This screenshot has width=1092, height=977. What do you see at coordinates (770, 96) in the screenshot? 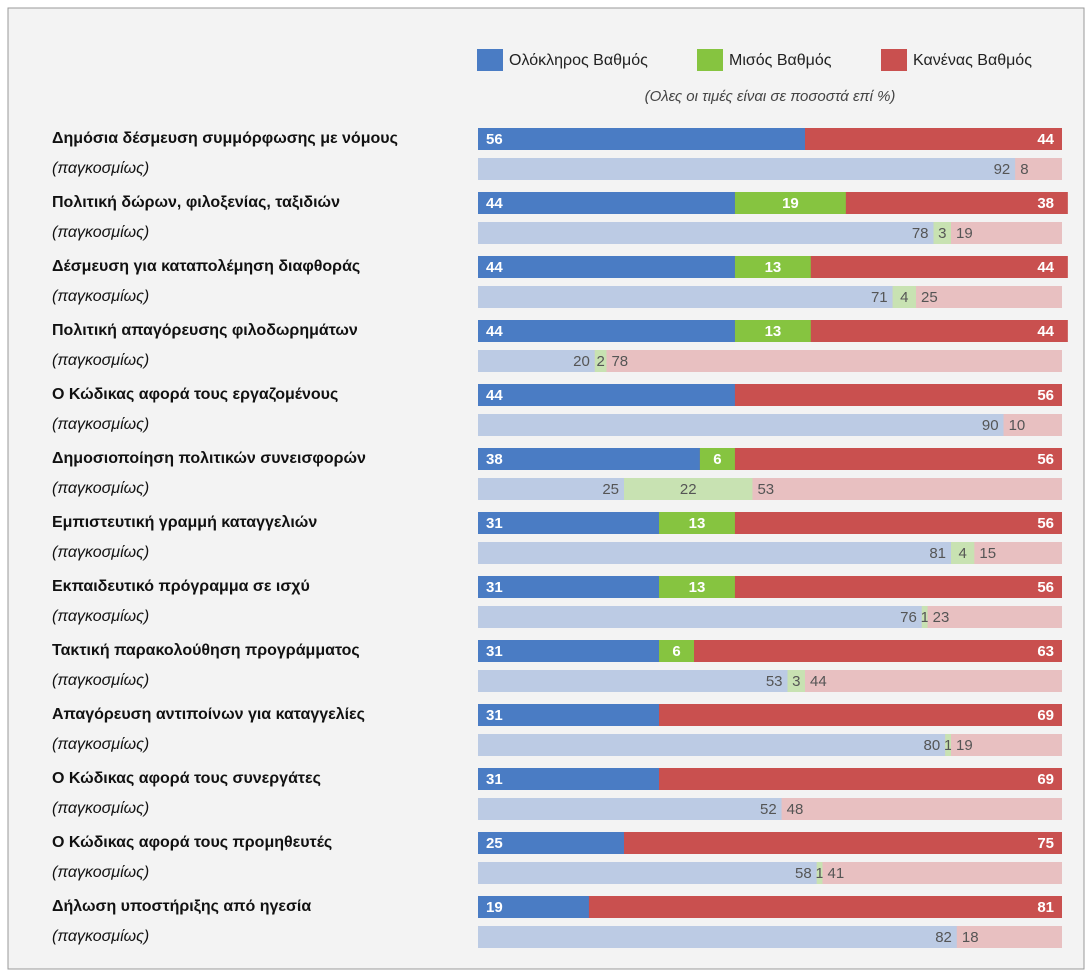
I see `subtitle: (Ολες οι τιμές είναι σε ποσοστά επί %)` at bounding box center [770, 96].